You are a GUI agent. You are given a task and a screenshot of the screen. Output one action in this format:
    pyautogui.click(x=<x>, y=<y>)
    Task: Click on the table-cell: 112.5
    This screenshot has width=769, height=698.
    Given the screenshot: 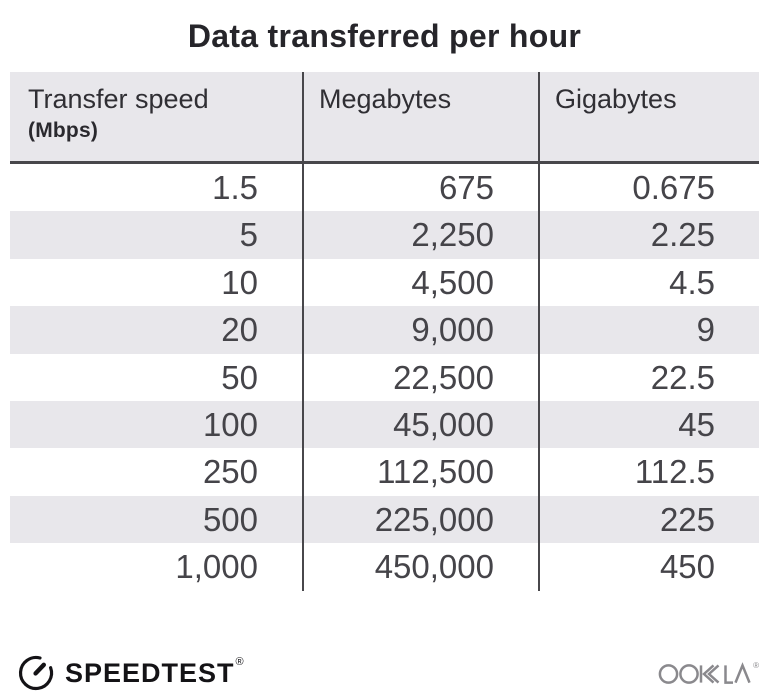 What is the action you would take?
    pyautogui.click(x=648, y=472)
    